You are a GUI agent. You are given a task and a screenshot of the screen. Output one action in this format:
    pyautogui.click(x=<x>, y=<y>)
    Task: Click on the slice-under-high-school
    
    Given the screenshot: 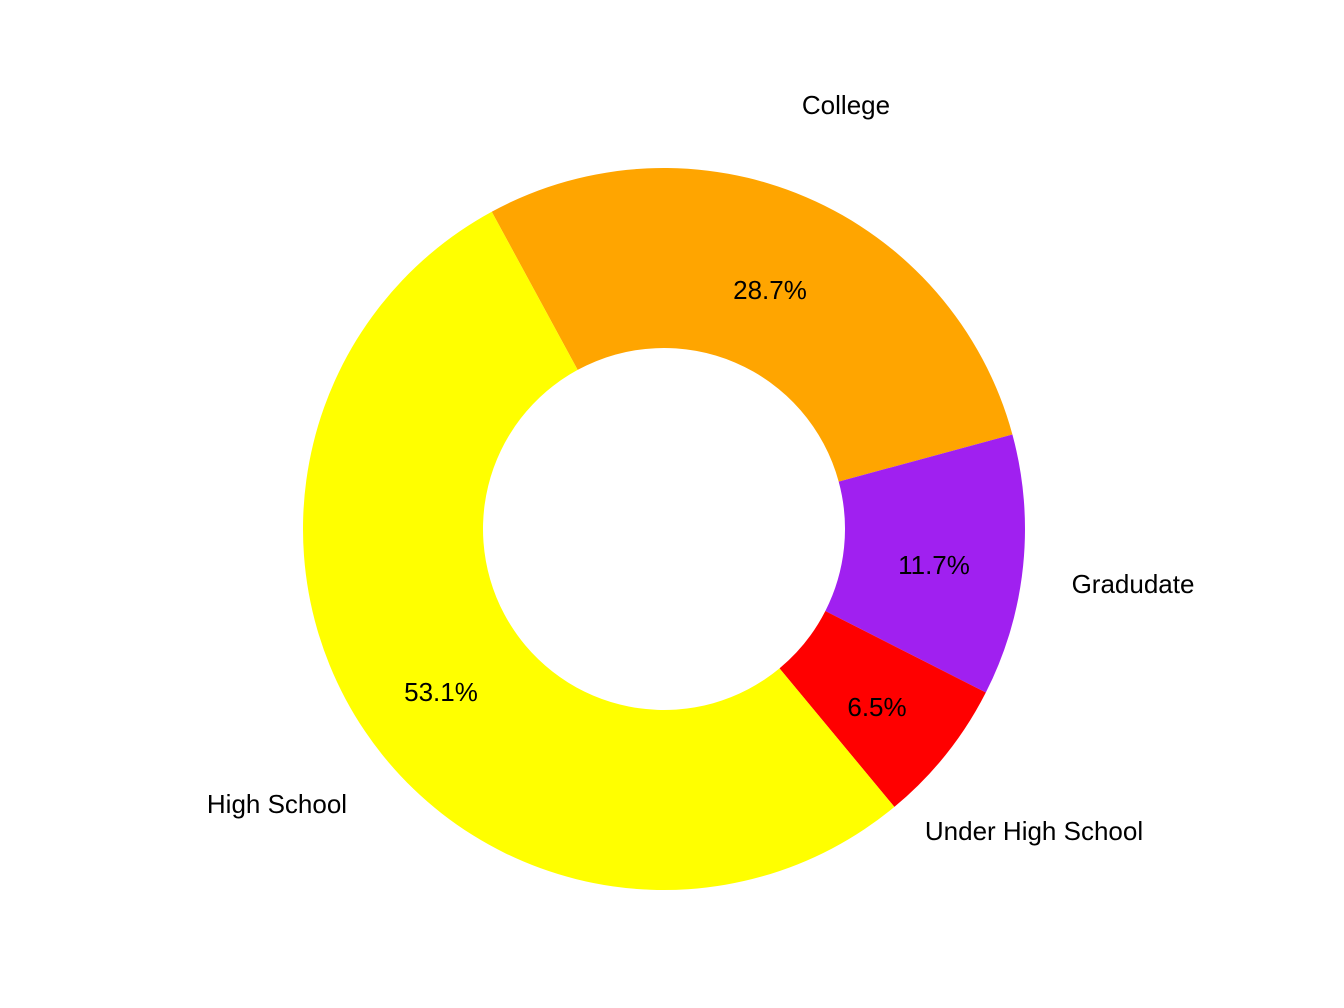 What is the action you would take?
    pyautogui.click(x=882, y=709)
    